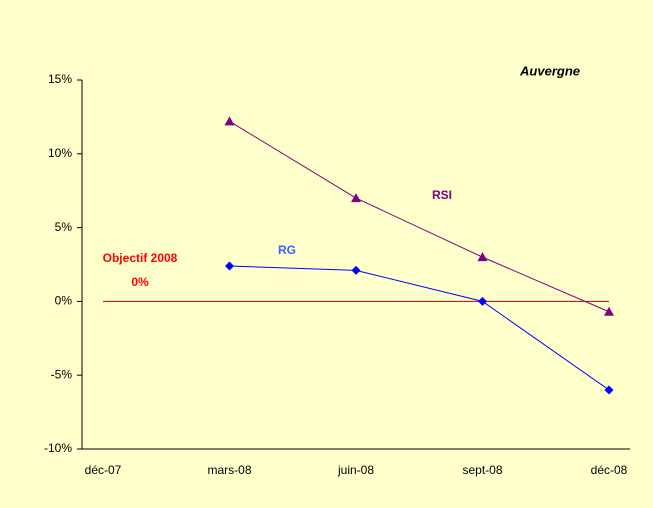  What do you see at coordinates (229, 470) in the screenshot?
I see `x-tick-label: mars-08` at bounding box center [229, 470].